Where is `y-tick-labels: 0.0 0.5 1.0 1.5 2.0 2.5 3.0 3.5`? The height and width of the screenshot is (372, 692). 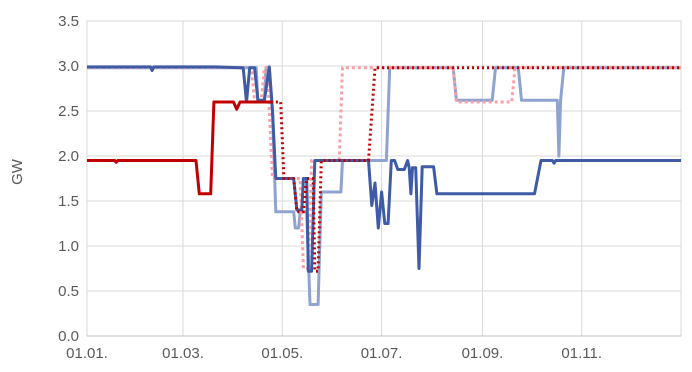
y-tick-labels: 0.0 0.5 1.0 1.5 2.0 2.5 3.0 3.5 is located at coordinates (68, 179).